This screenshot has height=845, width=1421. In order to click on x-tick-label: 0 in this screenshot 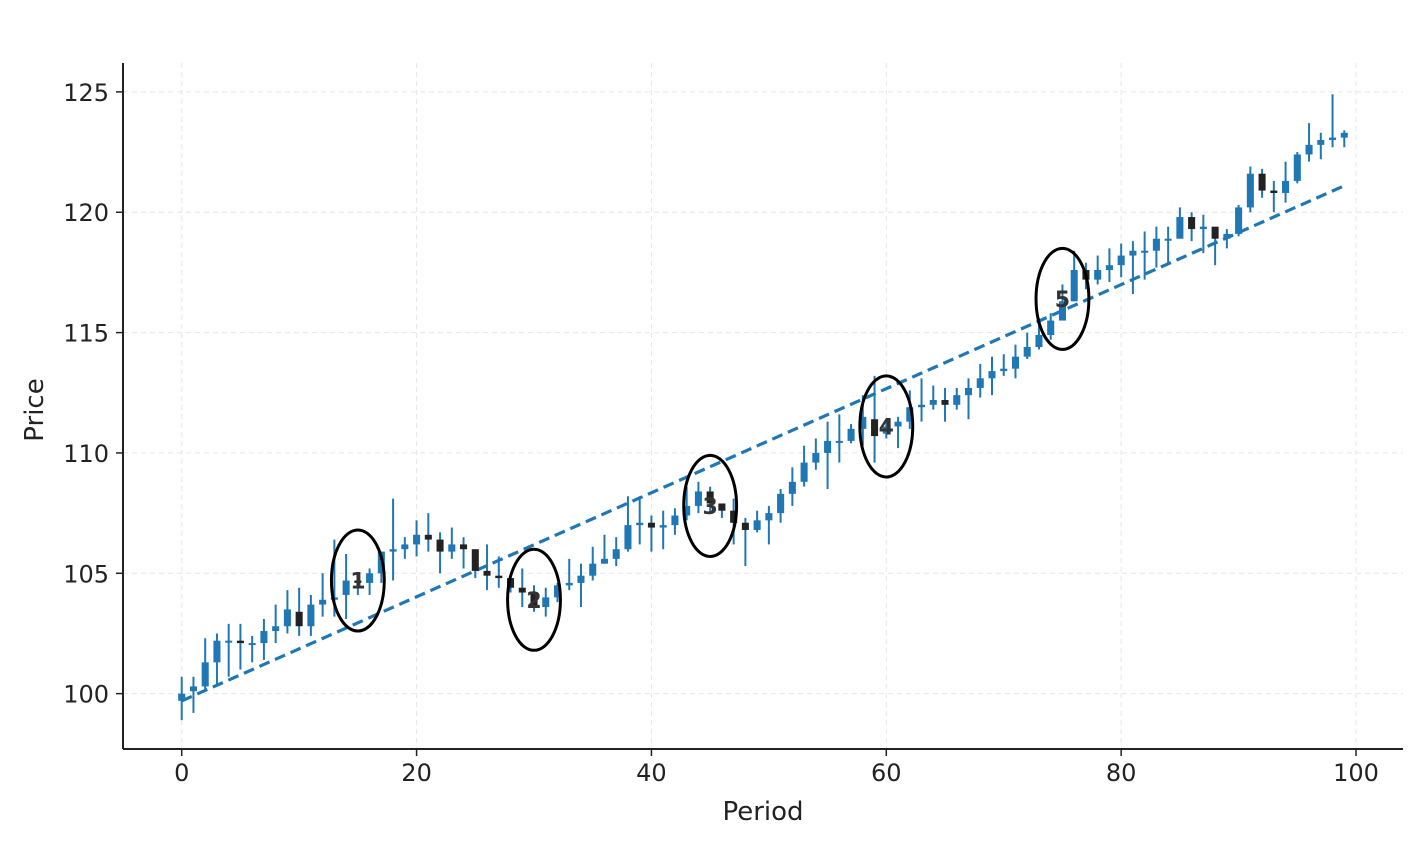, I will do `click(181, 773)`.